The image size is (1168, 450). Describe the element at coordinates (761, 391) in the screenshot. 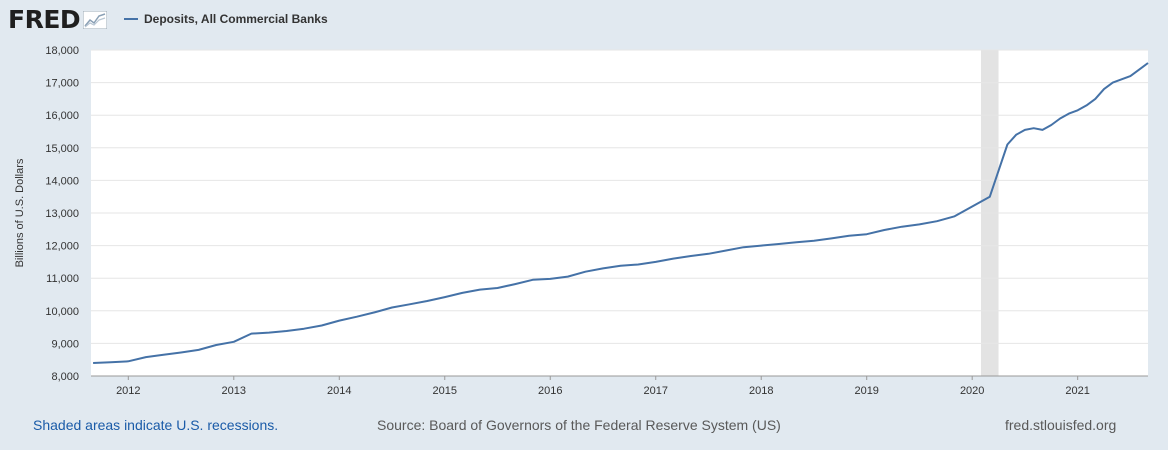

I see `x-tick-label: 2018` at that location.